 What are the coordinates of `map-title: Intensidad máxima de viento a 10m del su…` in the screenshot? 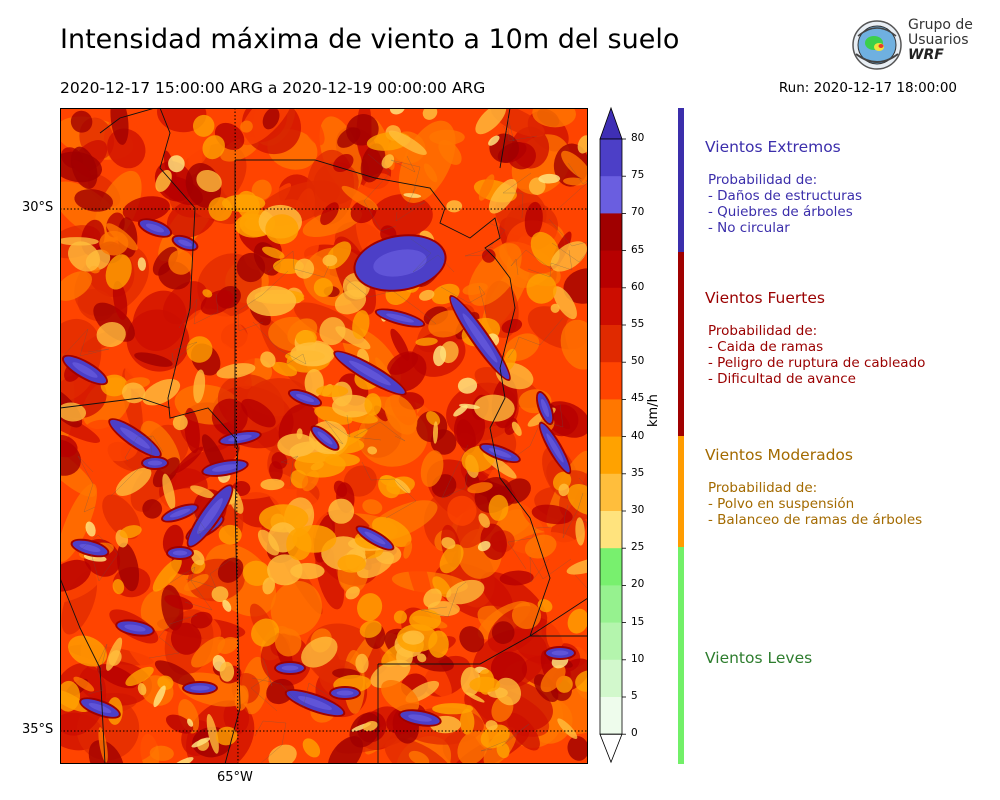 It's located at (370, 39).